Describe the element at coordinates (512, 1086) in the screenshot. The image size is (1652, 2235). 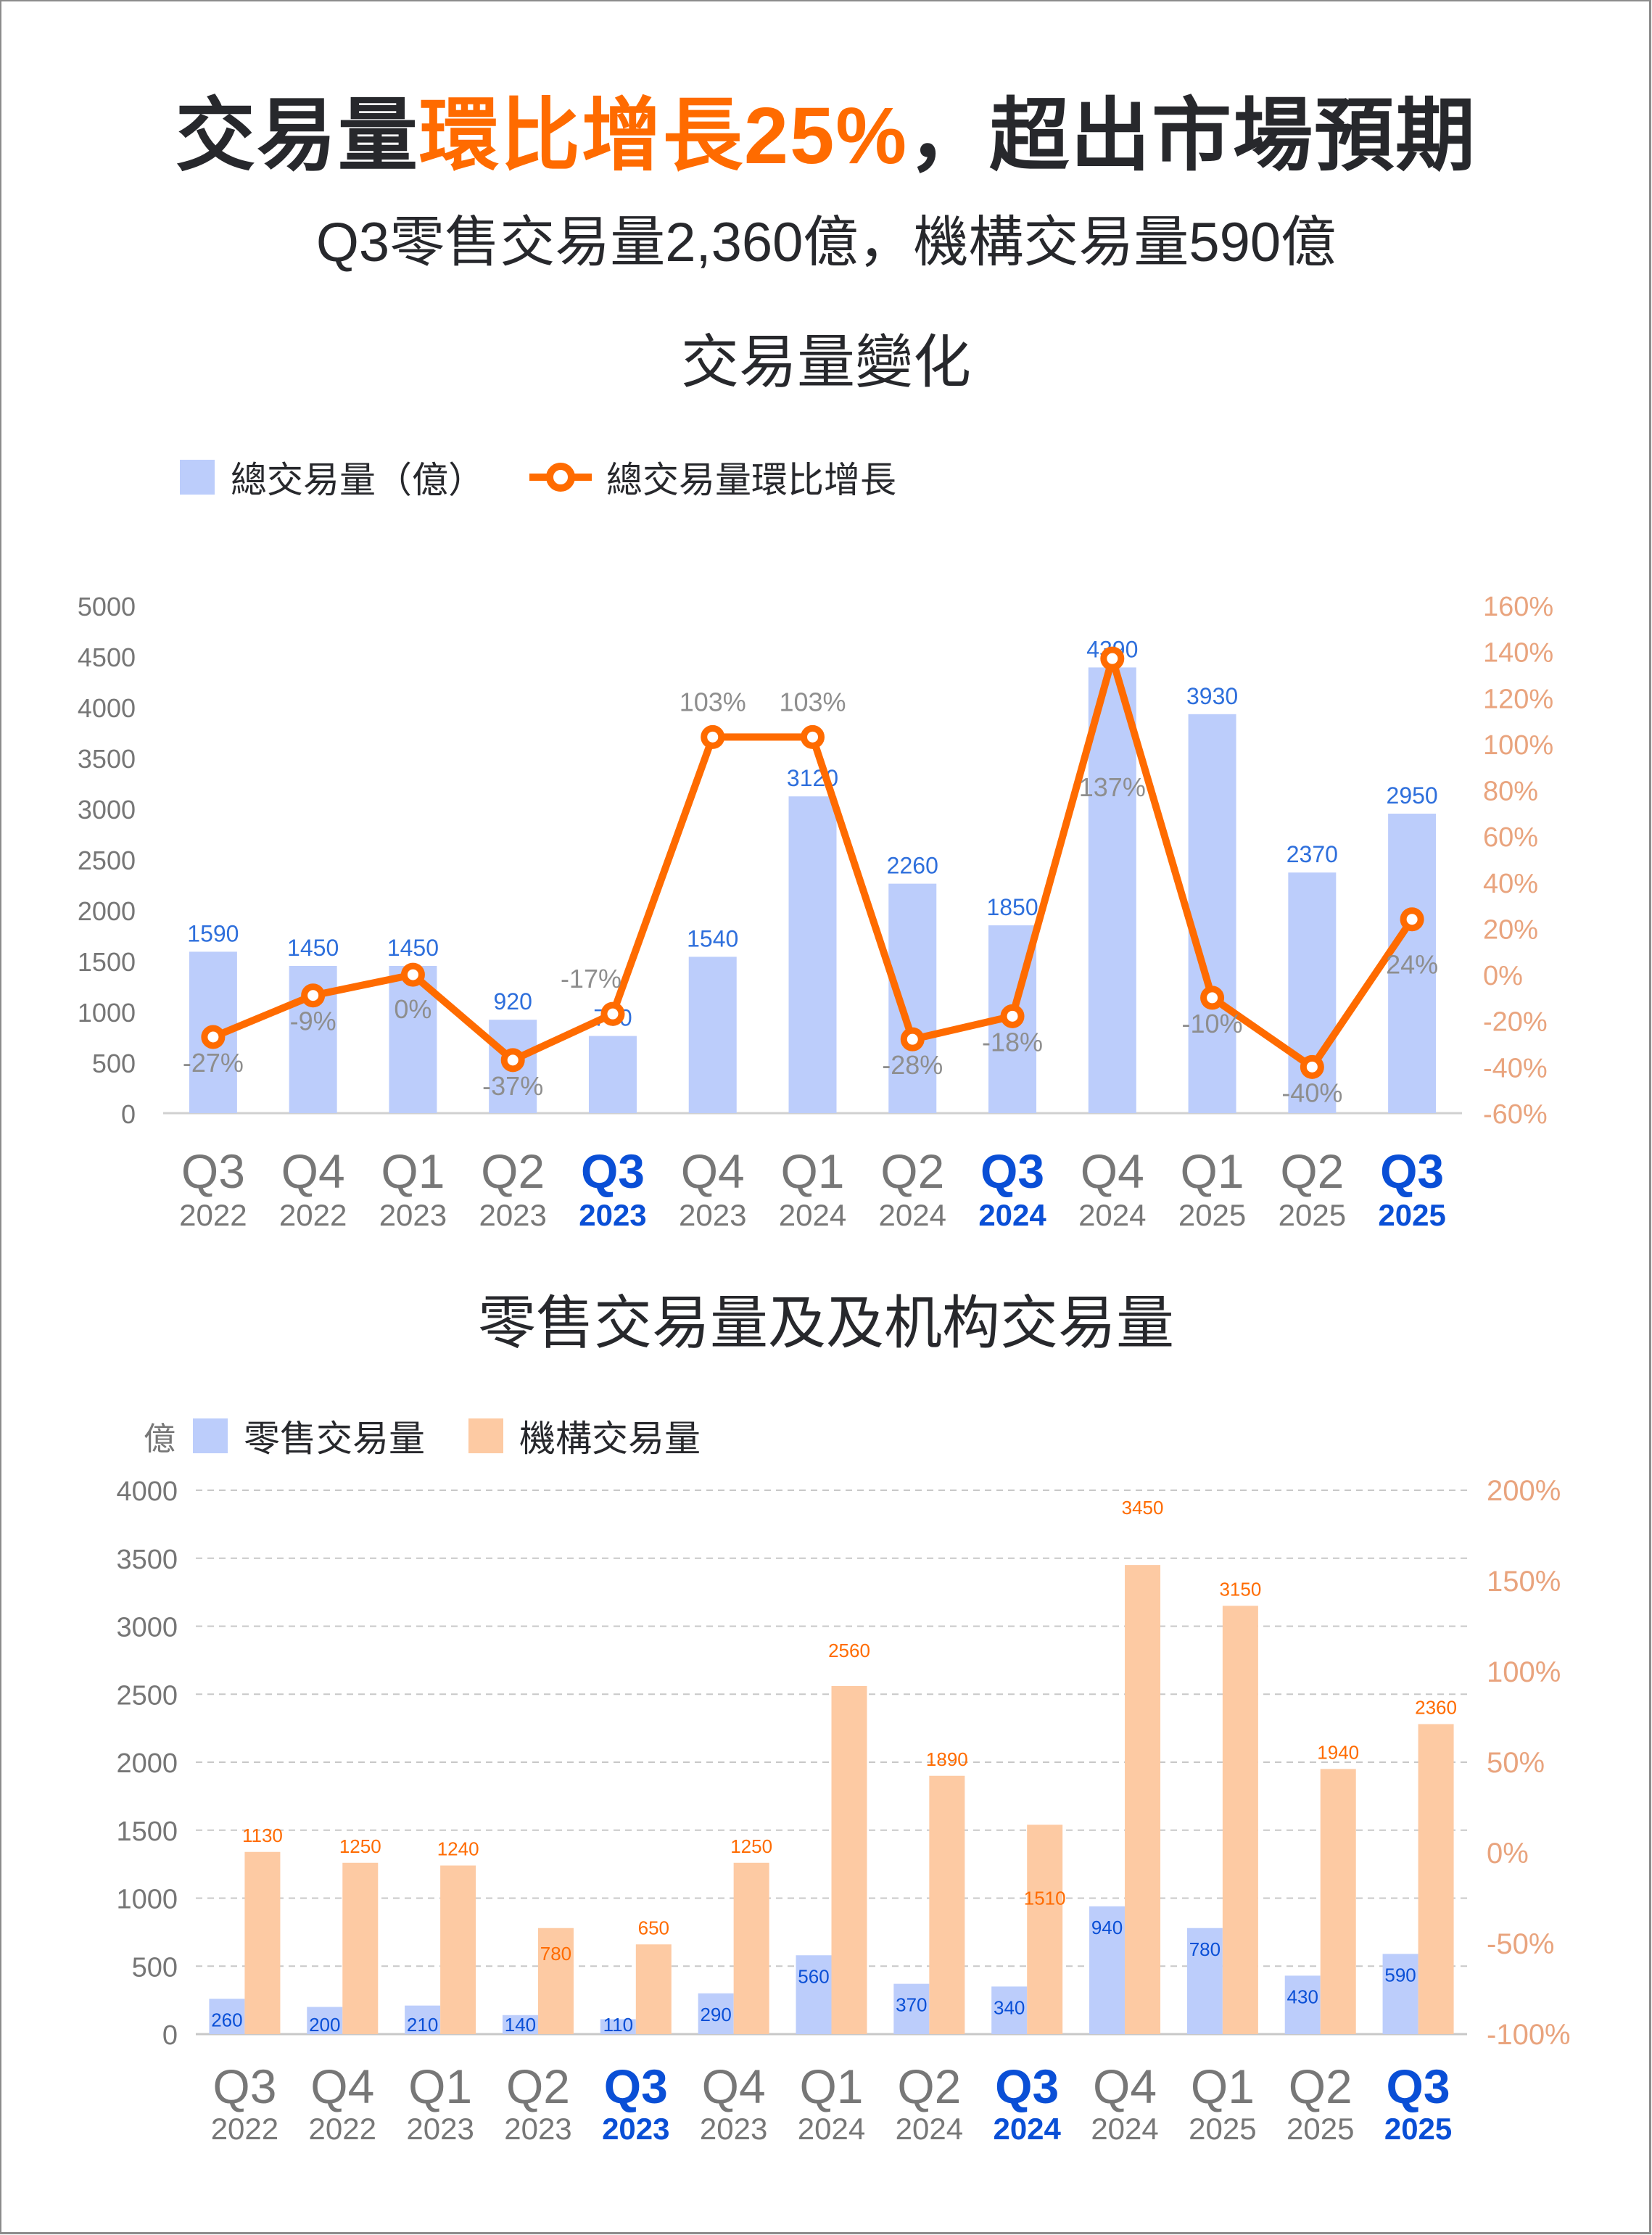
I see `growth-value-label: -37%` at that location.